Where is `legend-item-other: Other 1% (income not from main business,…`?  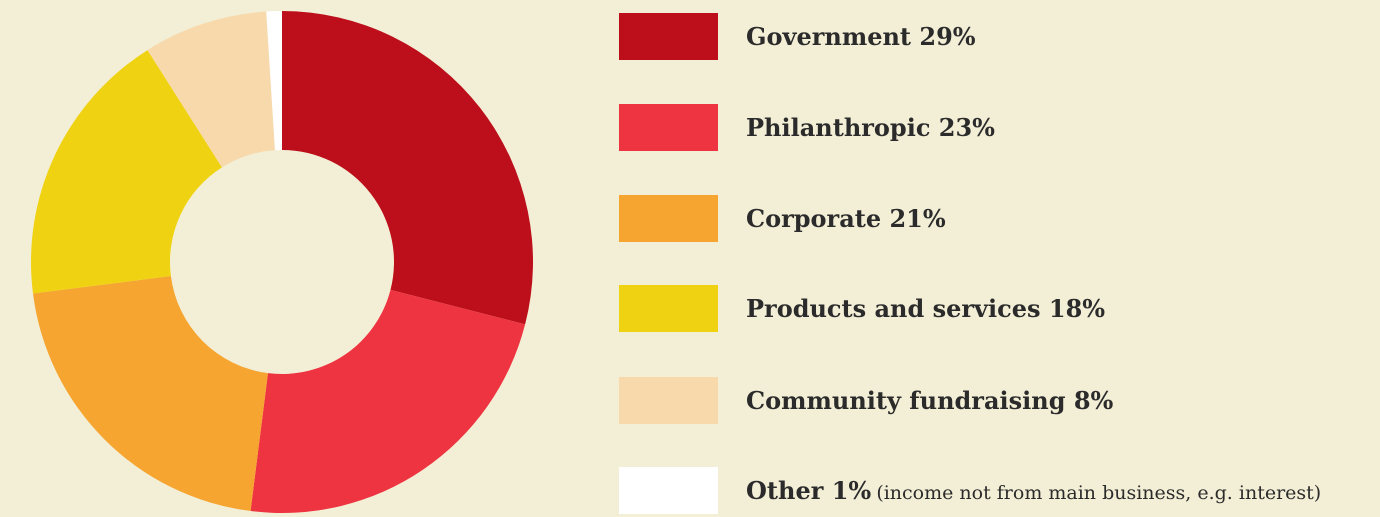 legend-item-other: Other 1% (income not from main business,… is located at coordinates (999, 490).